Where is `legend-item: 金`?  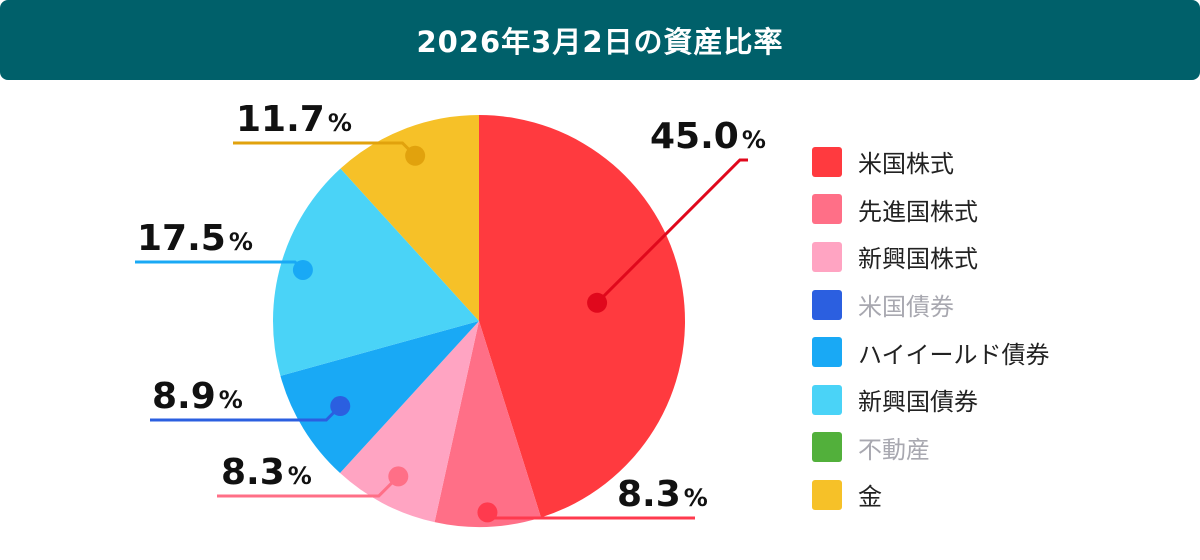
legend-item: 金 is located at coordinates (992, 495).